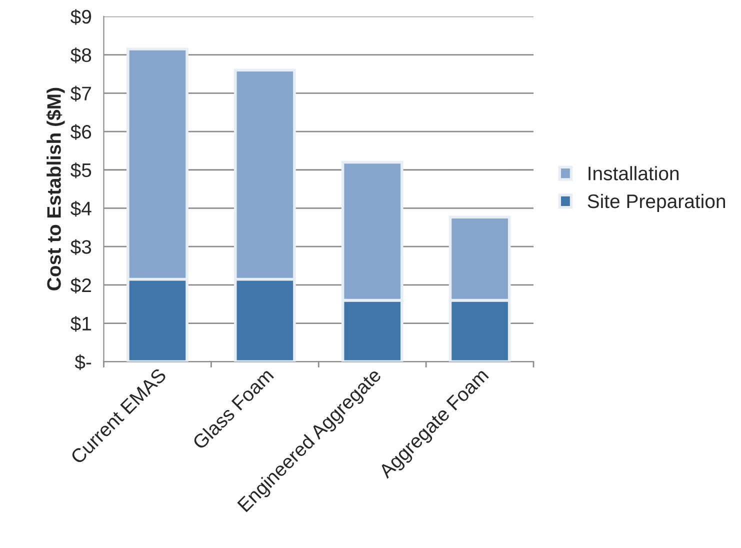 The image size is (741, 548). I want to click on y-tick-label: $6, so click(81, 132).